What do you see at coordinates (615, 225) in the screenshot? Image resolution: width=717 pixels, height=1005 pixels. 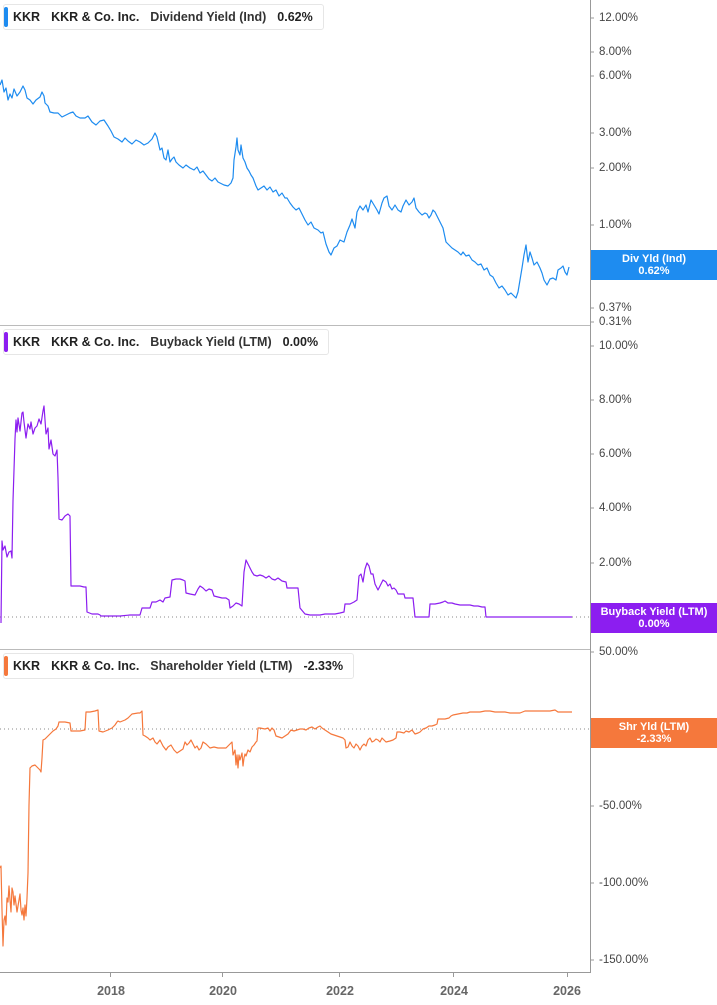 I see `y-tick: 1.00%` at bounding box center [615, 225].